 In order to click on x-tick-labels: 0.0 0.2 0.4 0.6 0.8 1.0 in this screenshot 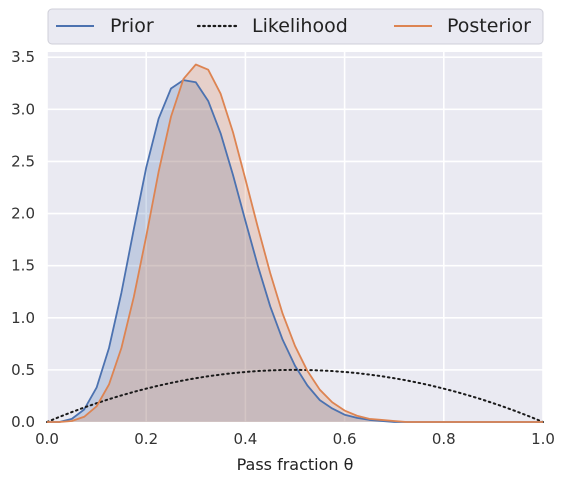, I will do `click(295, 439)`.